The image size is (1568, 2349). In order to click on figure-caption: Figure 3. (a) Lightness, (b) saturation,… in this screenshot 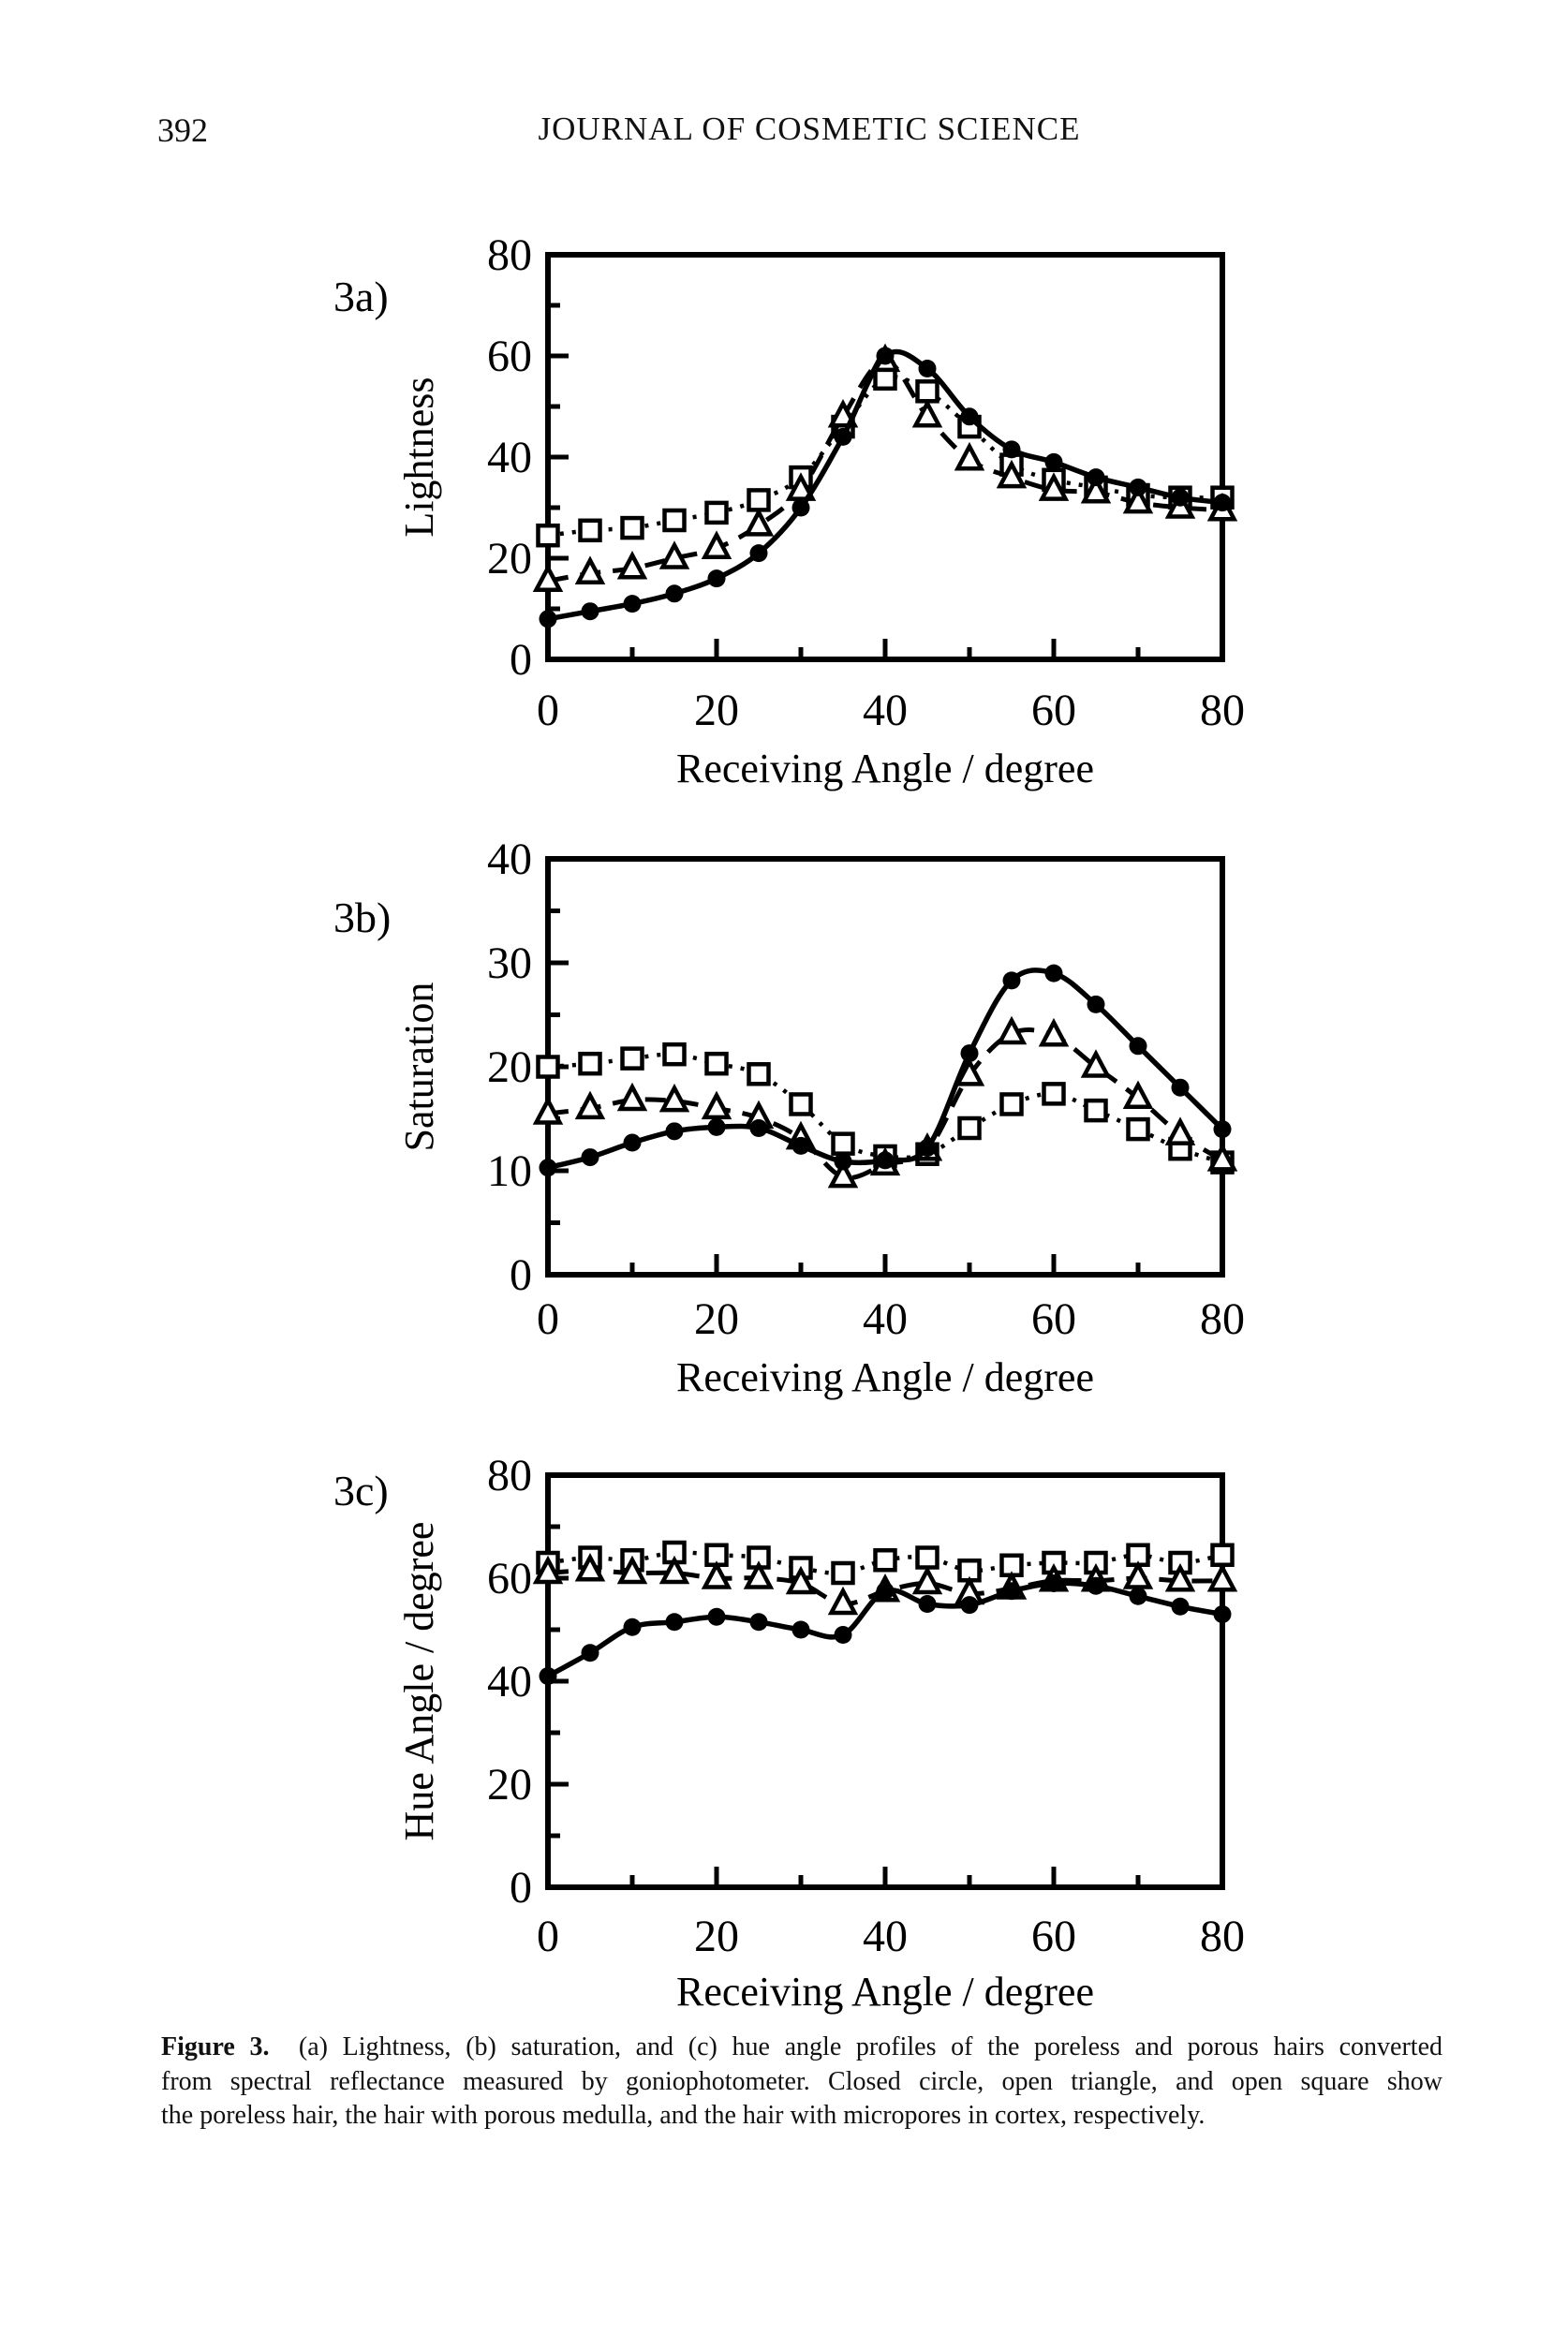, I will do `click(801, 2082)`.